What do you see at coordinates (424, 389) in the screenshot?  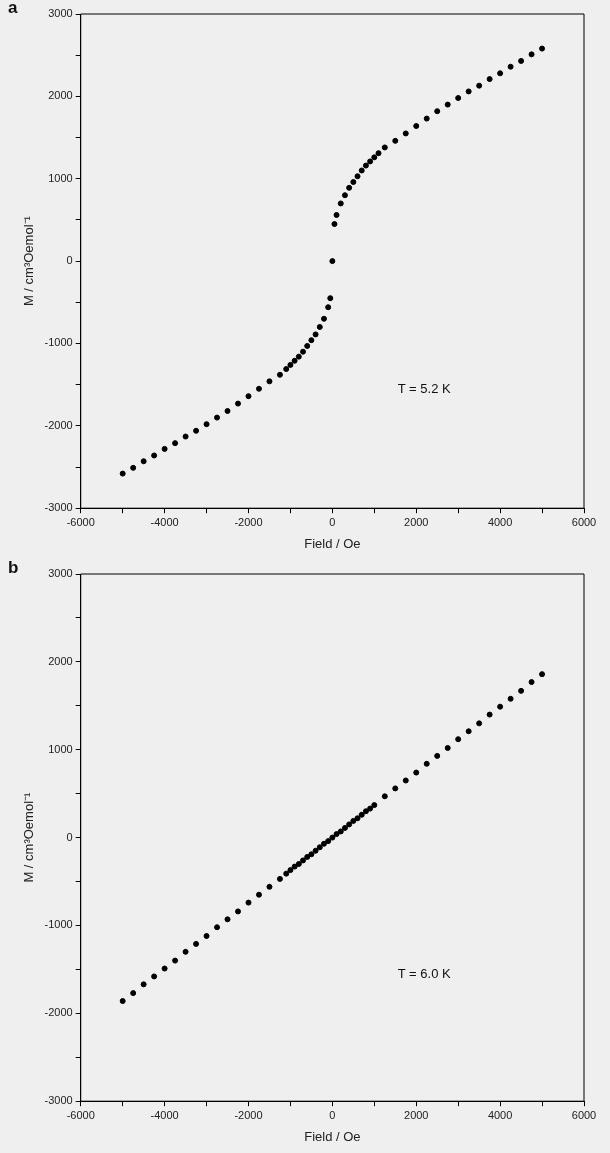 I see `annotation: T = 5.2 K` at bounding box center [424, 389].